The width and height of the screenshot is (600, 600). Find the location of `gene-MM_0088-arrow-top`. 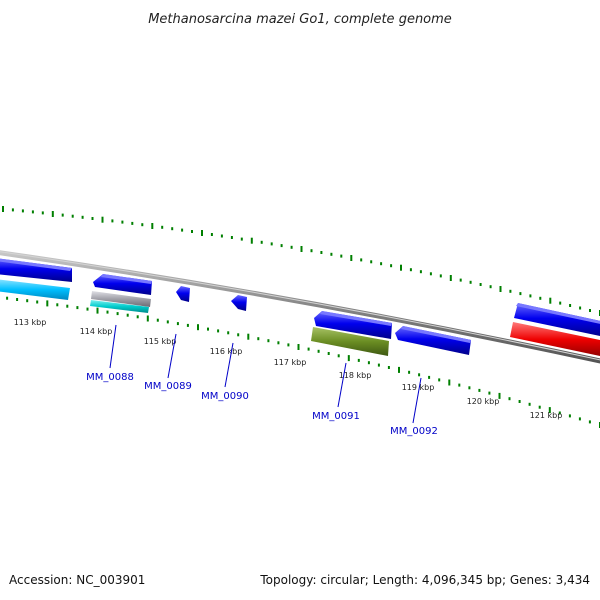

gene-MM_0088-arrow-top is located at coordinates (126, 279).